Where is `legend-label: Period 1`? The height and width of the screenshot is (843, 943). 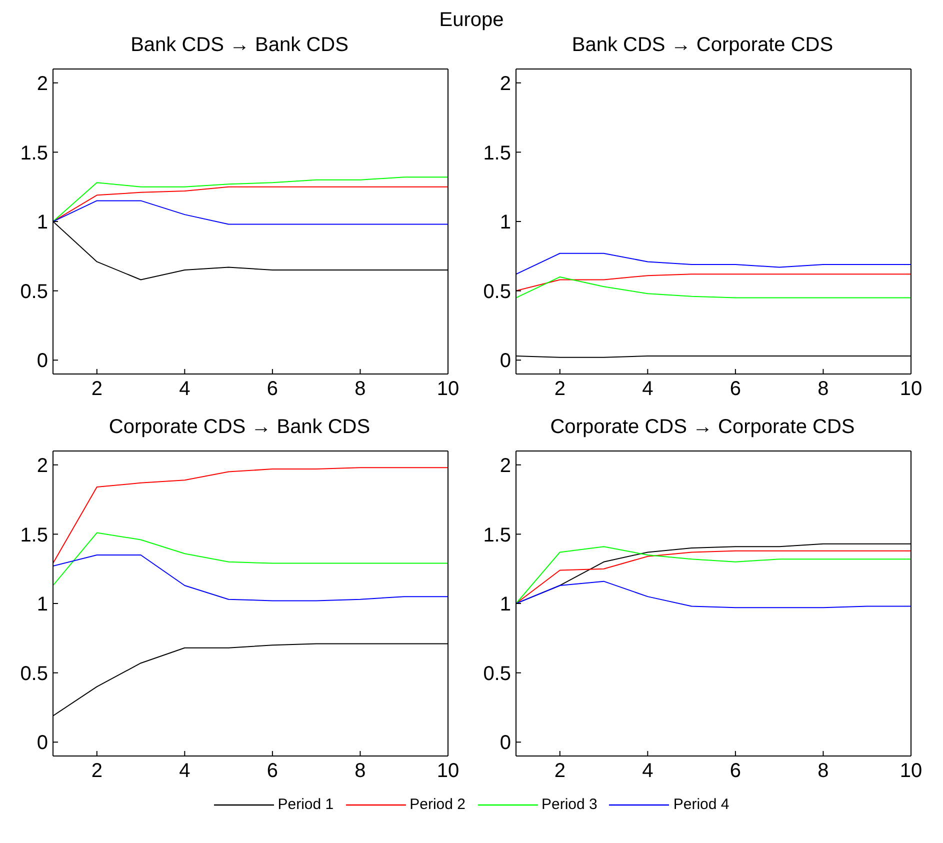 legend-label: Period 1 is located at coordinates (306, 804).